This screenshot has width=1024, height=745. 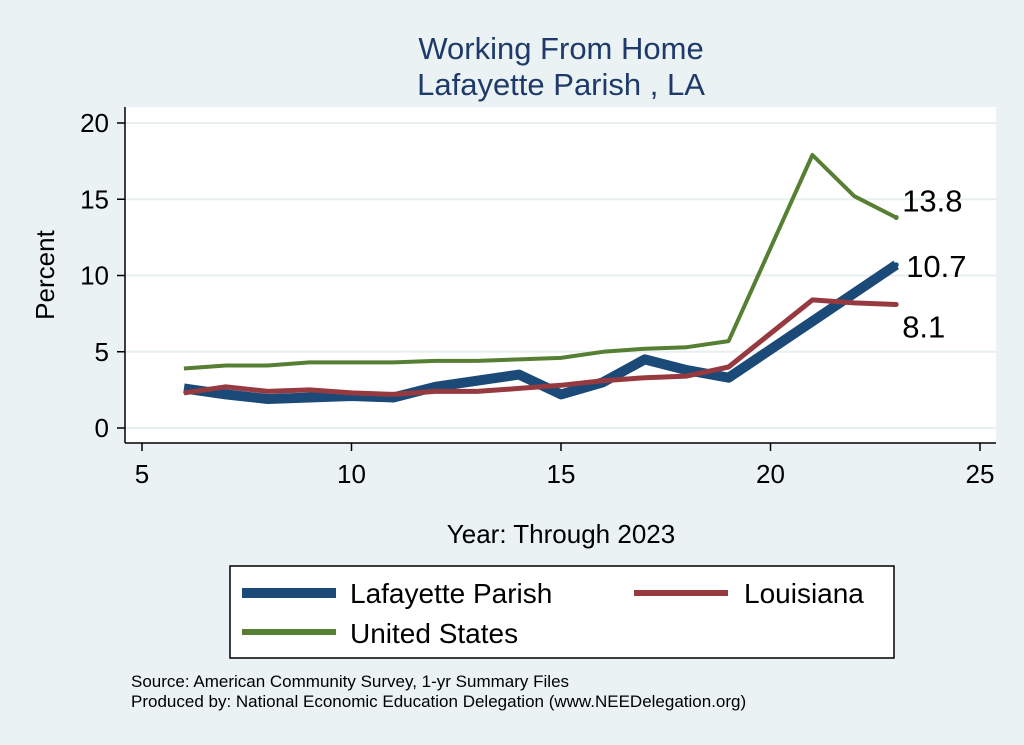 I want to click on legend-label-united-states: United States, so click(x=434, y=633).